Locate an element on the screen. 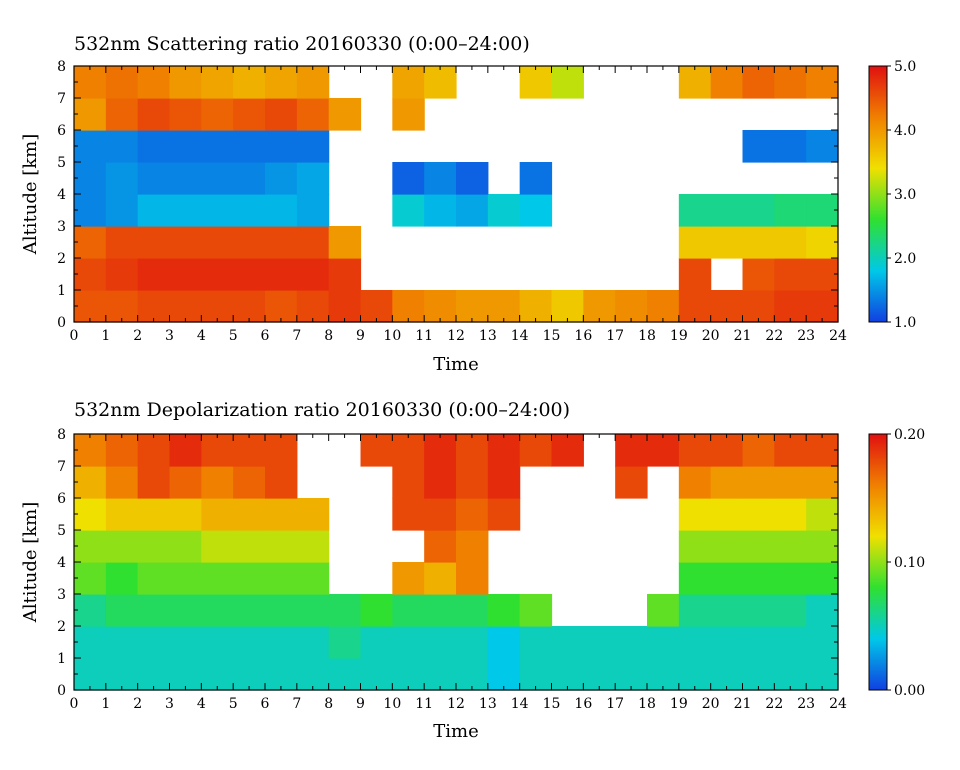 The image size is (960, 770). colorbar-tick-label: 1.0 is located at coordinates (905, 323).